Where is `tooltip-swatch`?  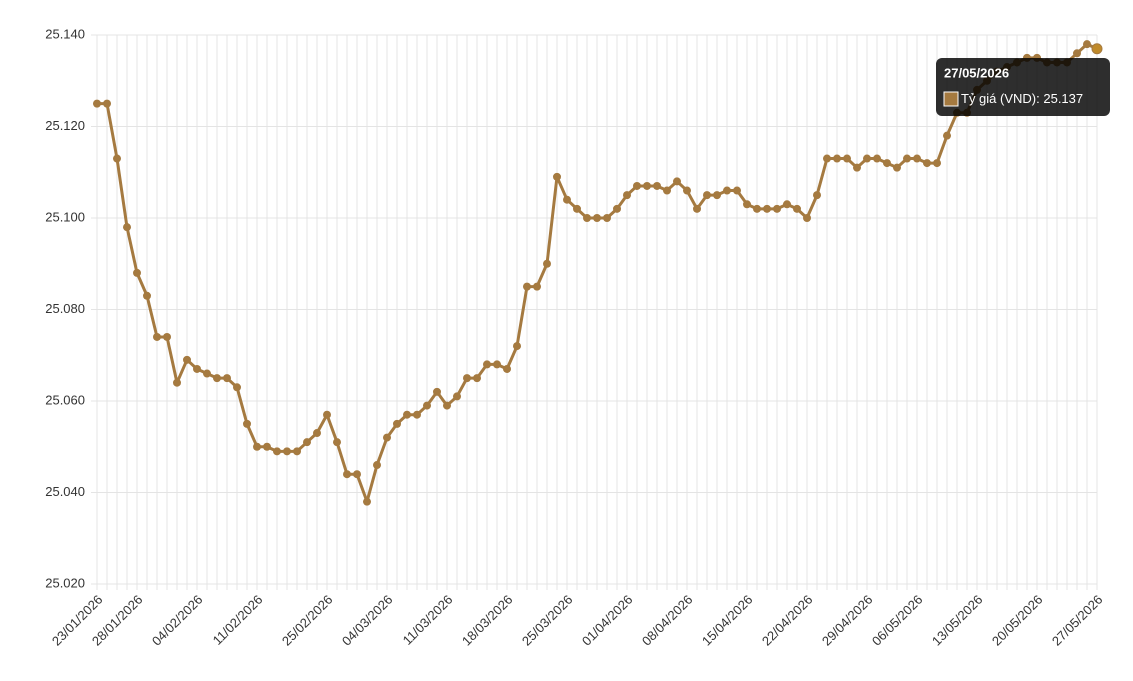
tooltip-swatch is located at coordinates (951, 99).